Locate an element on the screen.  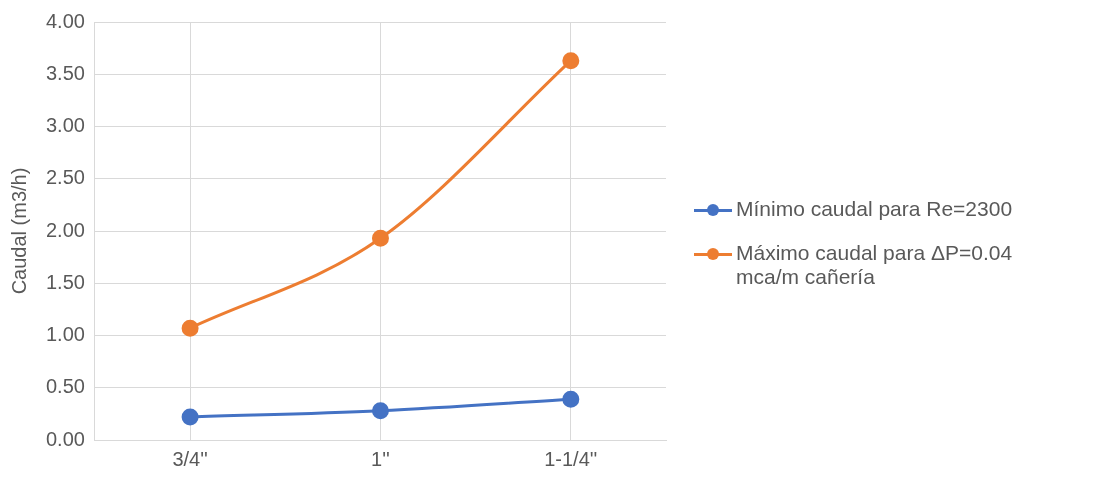
y-tick-label: 0.00 is located at coordinates (65, 438).